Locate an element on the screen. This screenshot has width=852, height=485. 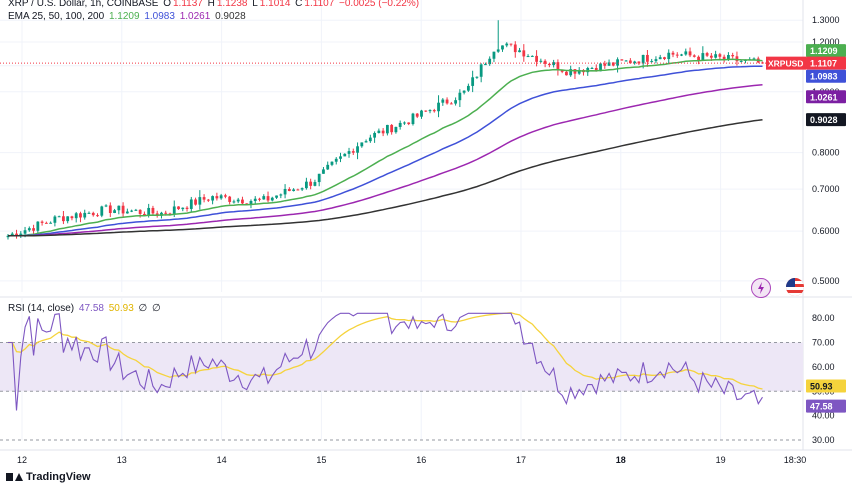
rsi-legend-label: RSI (14, close) is located at coordinates (41, 308).